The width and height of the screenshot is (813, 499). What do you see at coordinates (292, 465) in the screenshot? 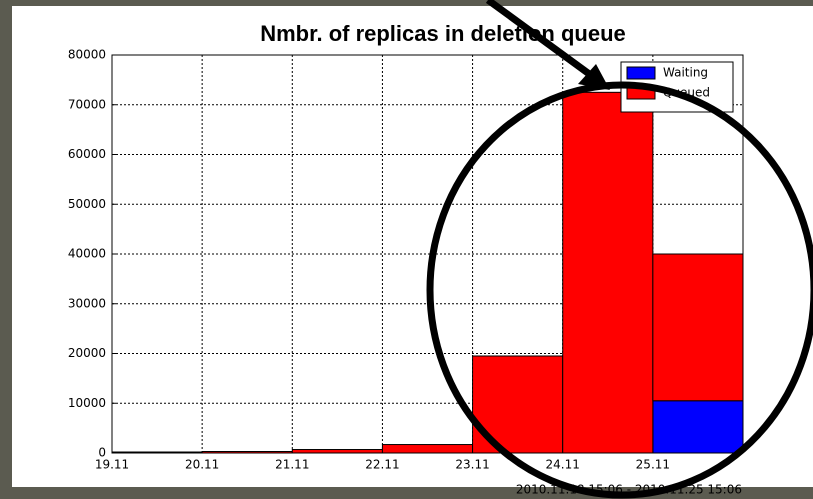
I see `x-tick-label: 21.11` at bounding box center [292, 465].